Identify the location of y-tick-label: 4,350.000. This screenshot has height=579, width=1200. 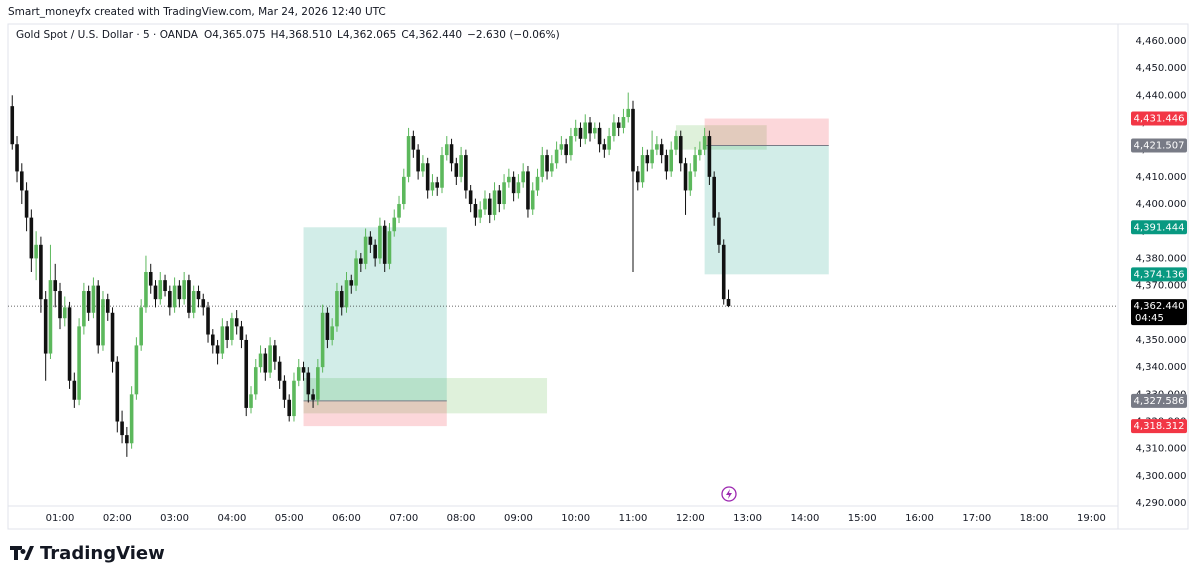
(1161, 340).